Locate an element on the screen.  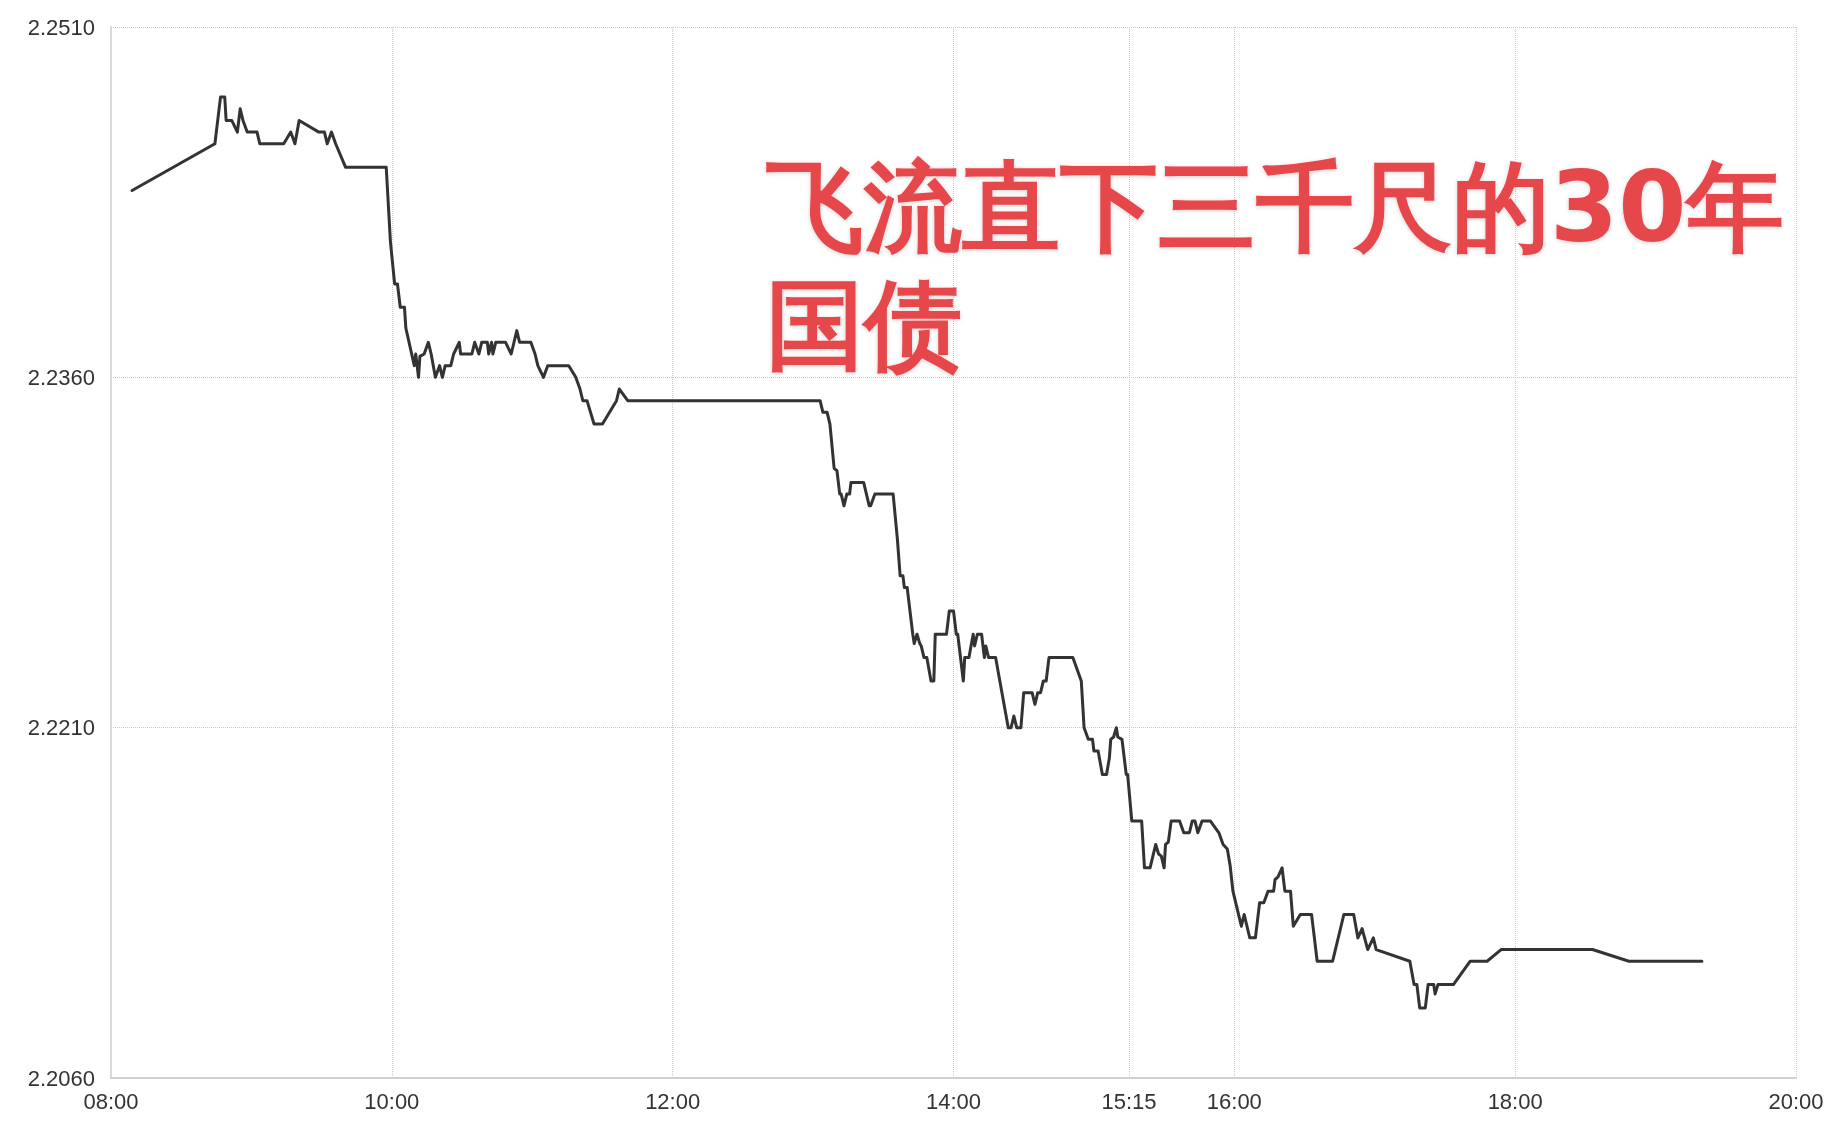
y-tick-label: 2.2360 is located at coordinates (61, 377).